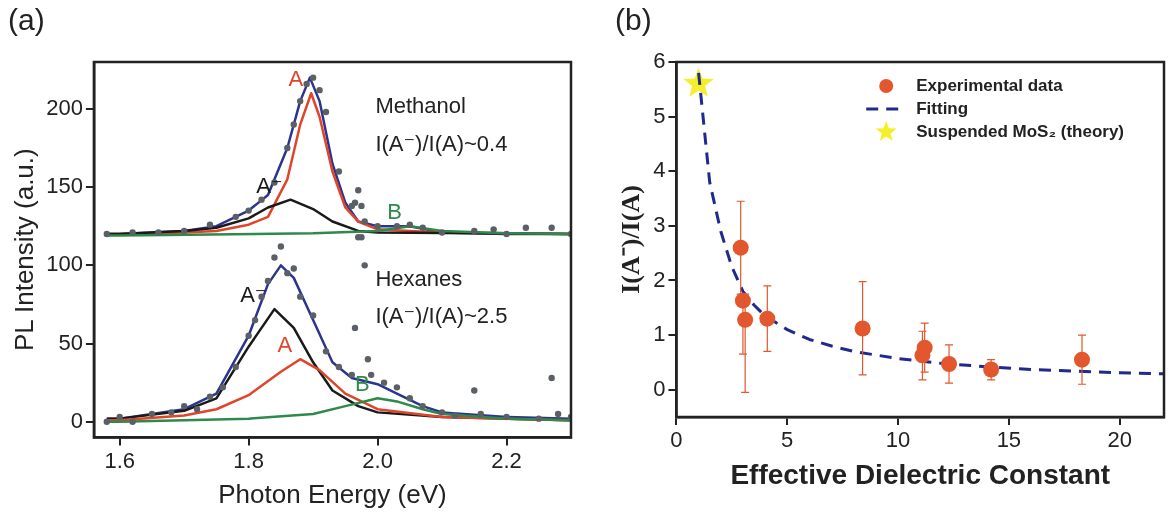 The image size is (1172, 525). I want to click on x-axis-title: Effective Dielectric Constant, so click(920, 474).